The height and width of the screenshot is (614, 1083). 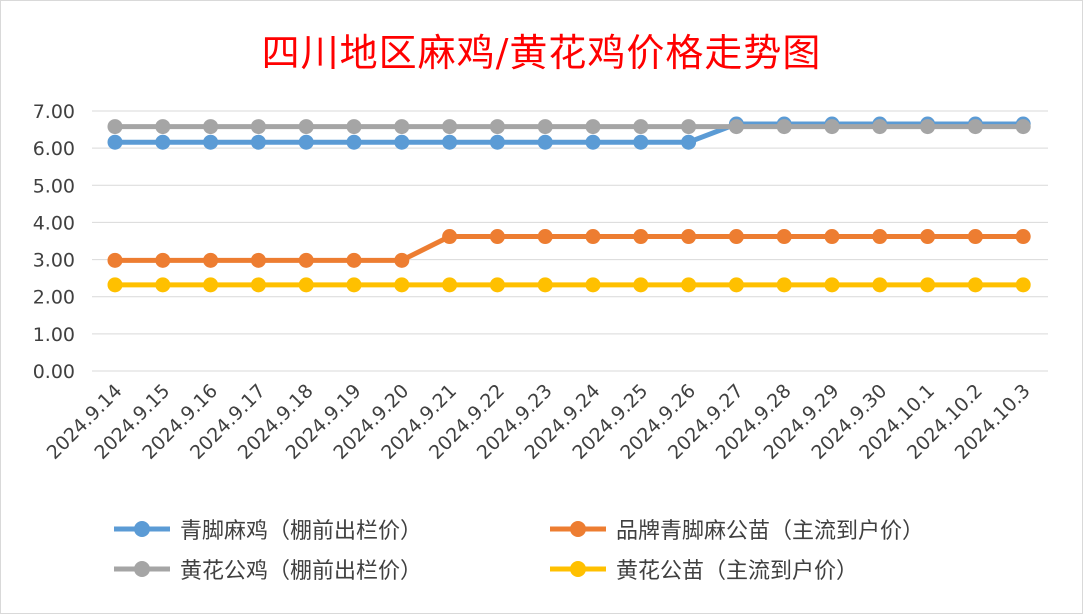 What do you see at coordinates (54, 149) in the screenshot?
I see `y-tick-label: 6.00` at bounding box center [54, 149].